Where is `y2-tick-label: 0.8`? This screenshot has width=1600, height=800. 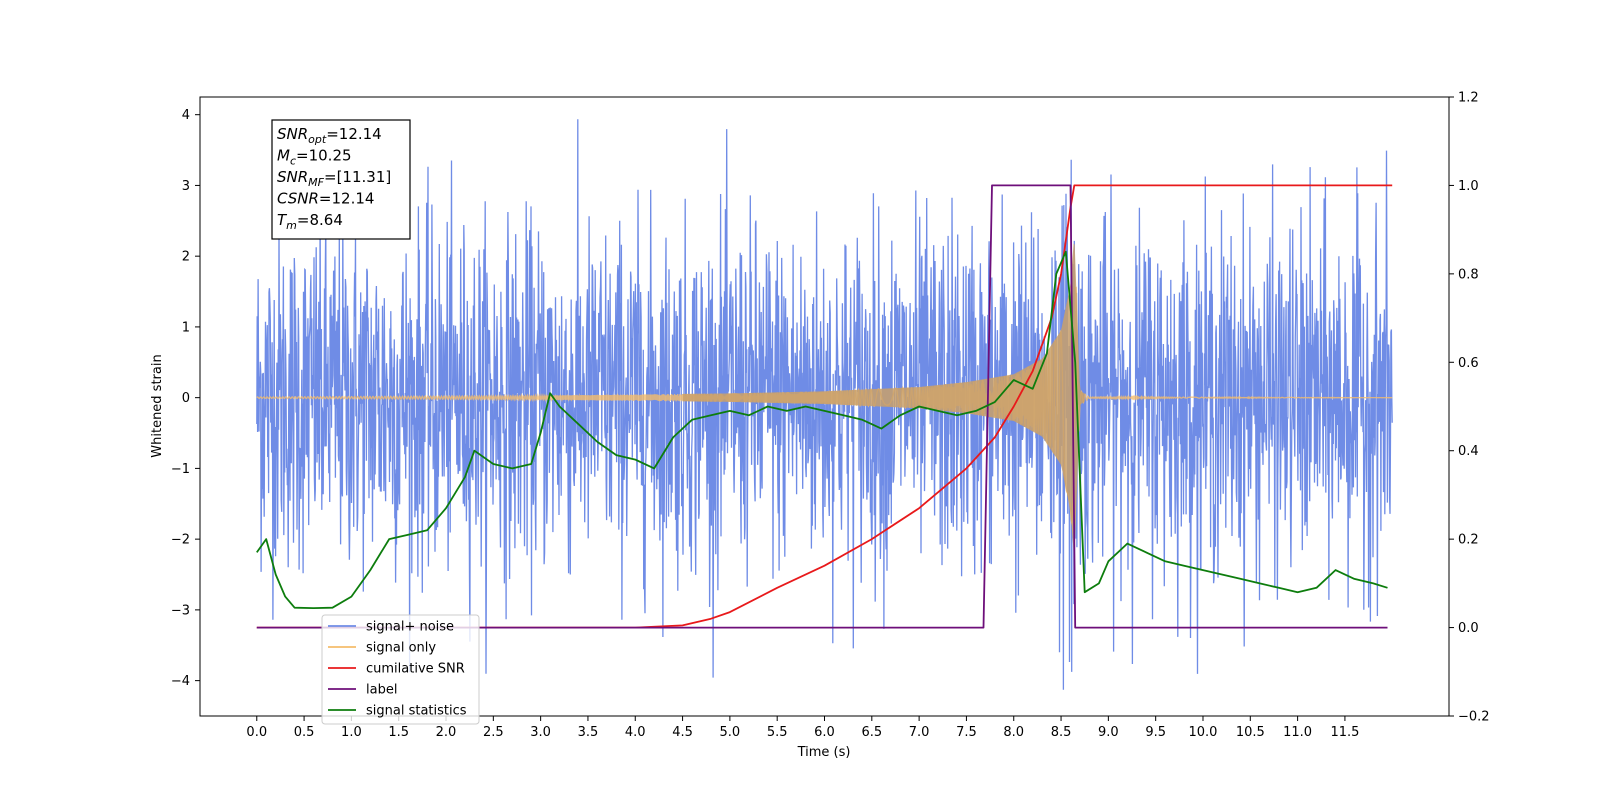
y2-tick-label: 0.8 is located at coordinates (1468, 274).